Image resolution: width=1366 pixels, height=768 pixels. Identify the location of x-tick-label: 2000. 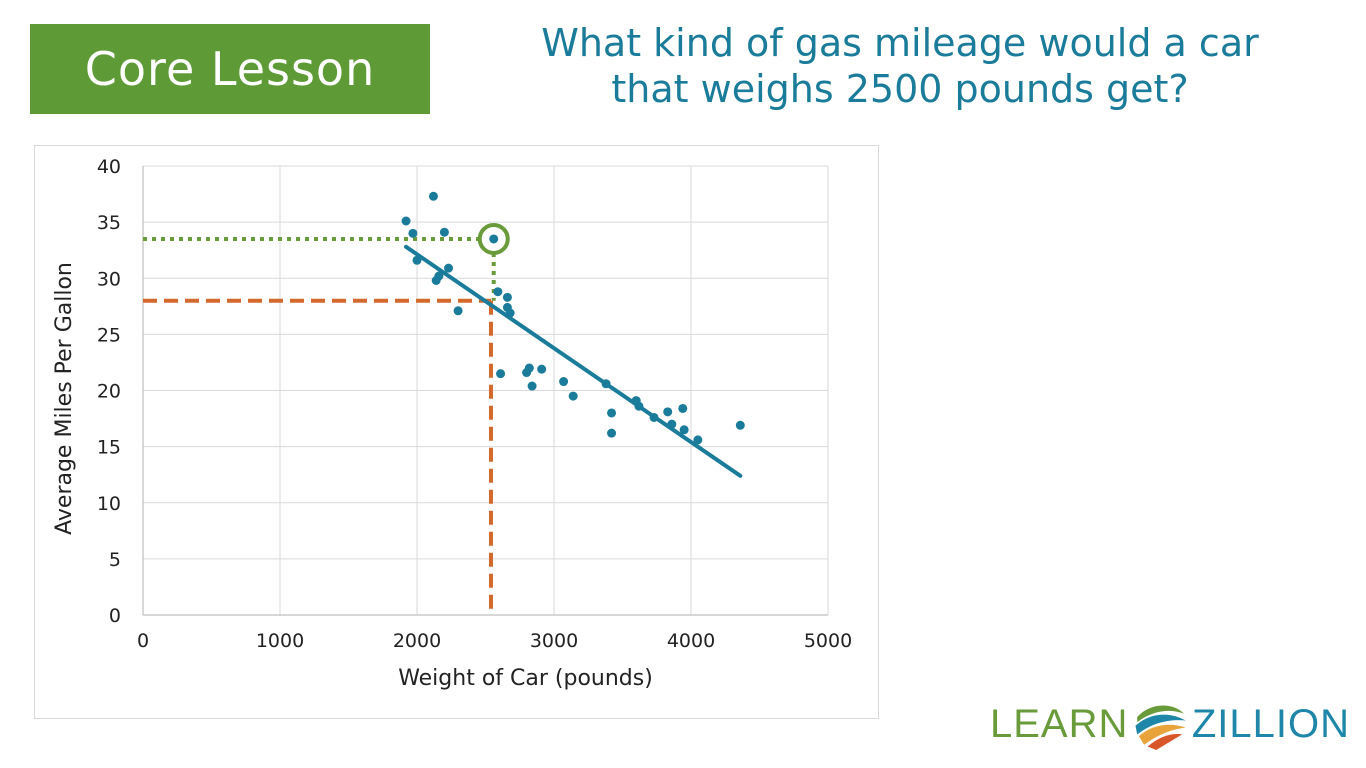
(417, 641).